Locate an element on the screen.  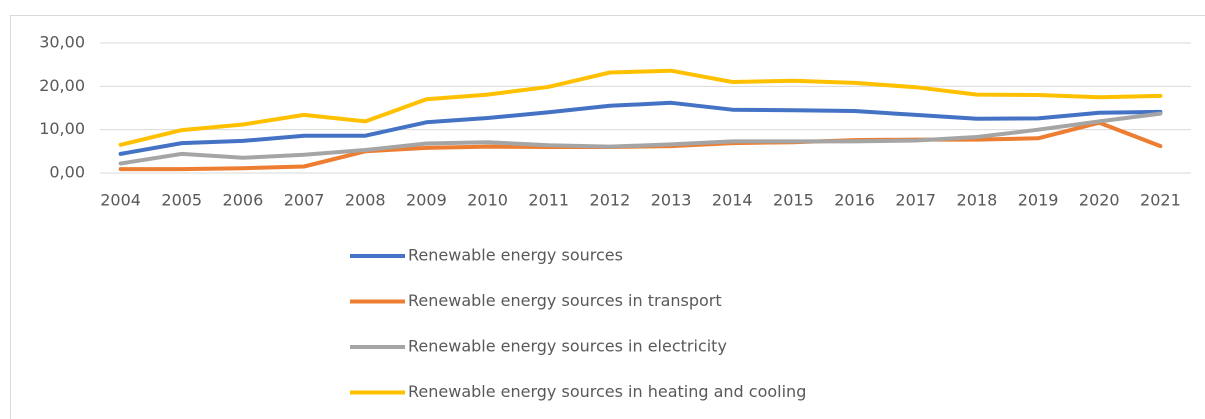
y-tick-label: 10,00 is located at coordinates (62, 128).